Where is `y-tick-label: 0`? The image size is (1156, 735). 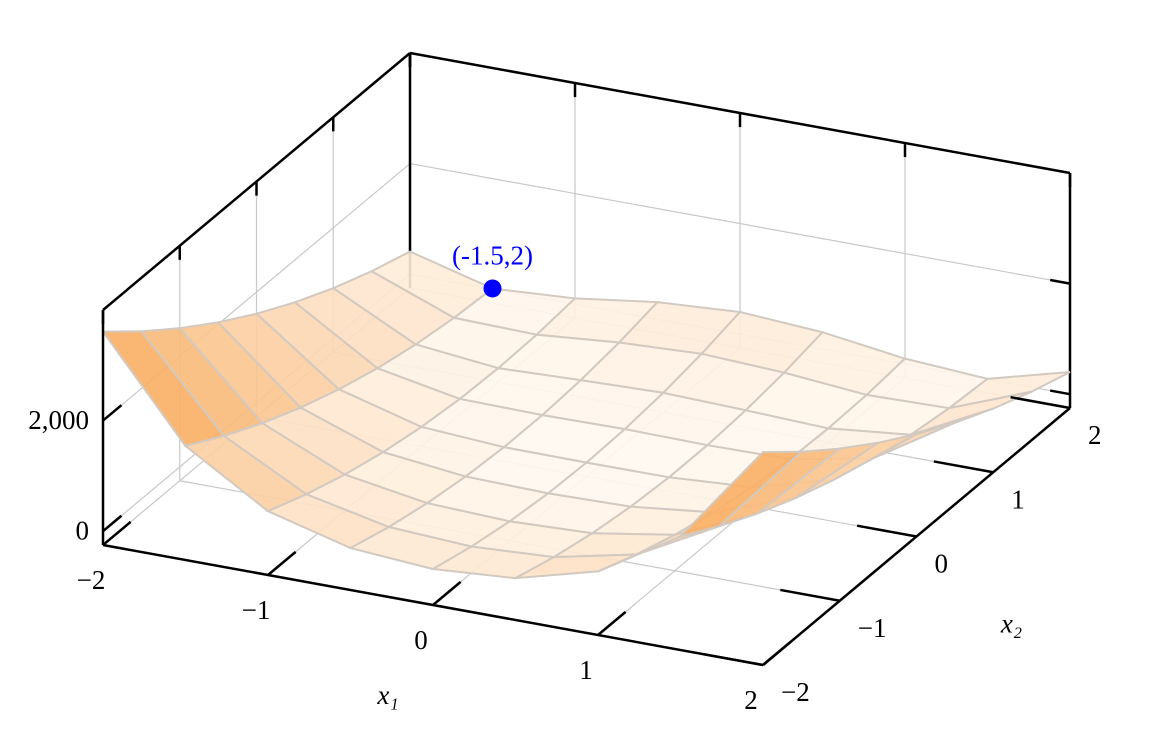
y-tick-label: 0 is located at coordinates (942, 564).